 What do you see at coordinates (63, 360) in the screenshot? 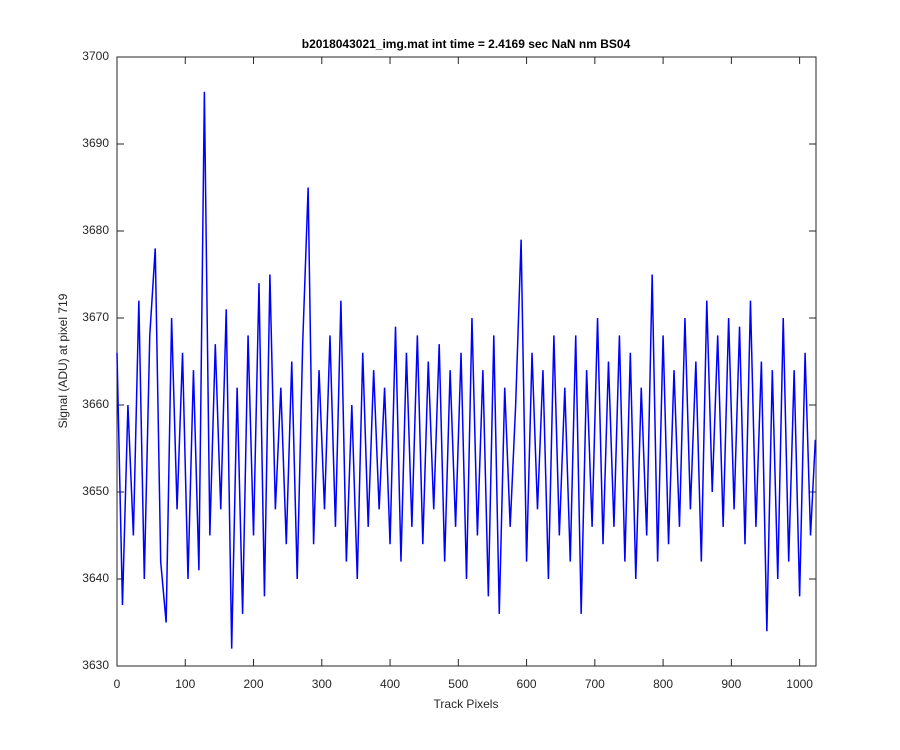
I see `y-axis-label: Signal (ADU) at pixel 719` at bounding box center [63, 360].